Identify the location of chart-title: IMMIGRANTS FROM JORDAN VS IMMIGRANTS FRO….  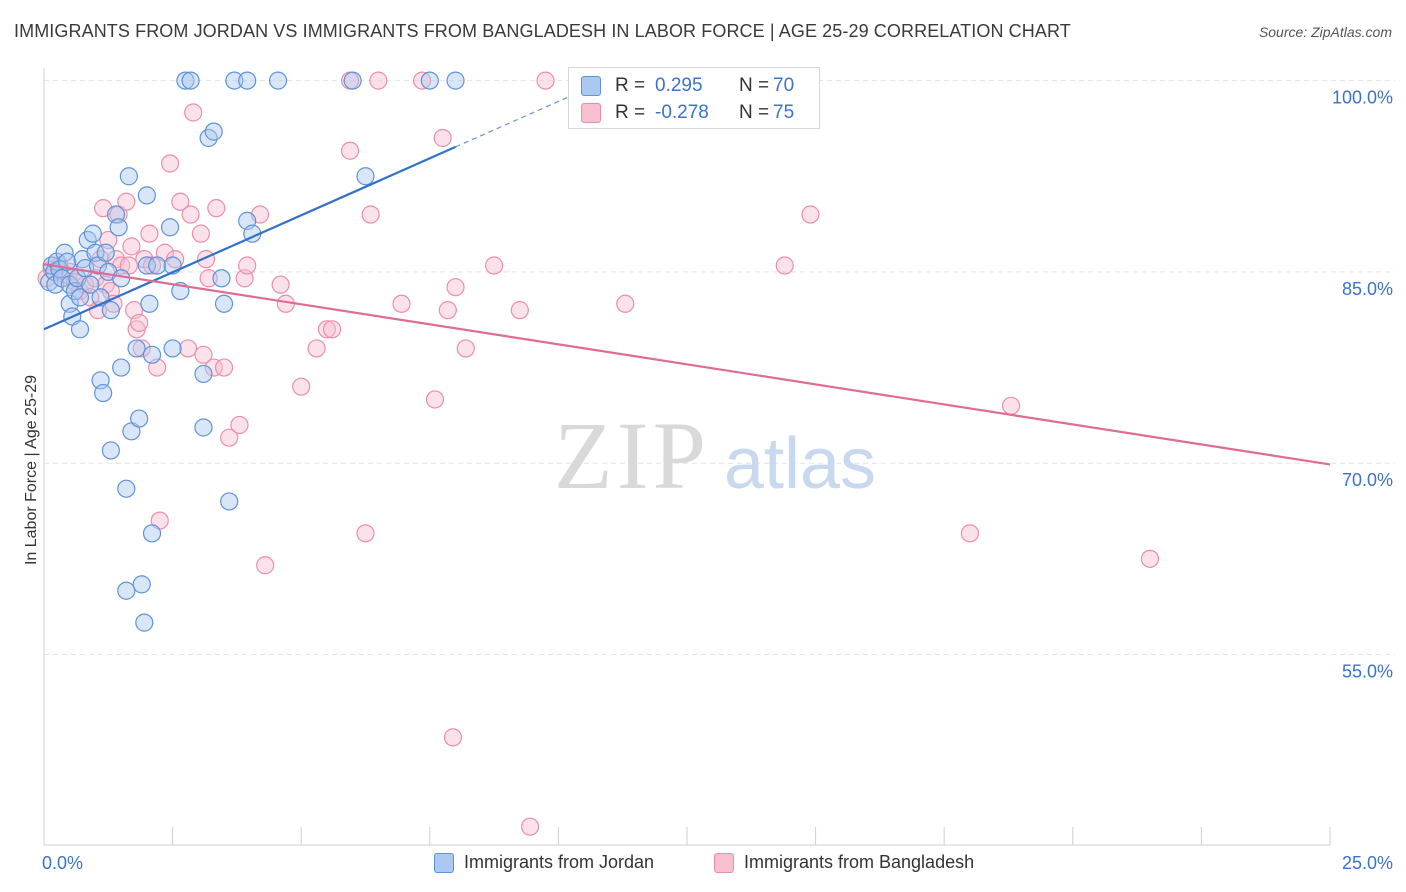
(542, 31).